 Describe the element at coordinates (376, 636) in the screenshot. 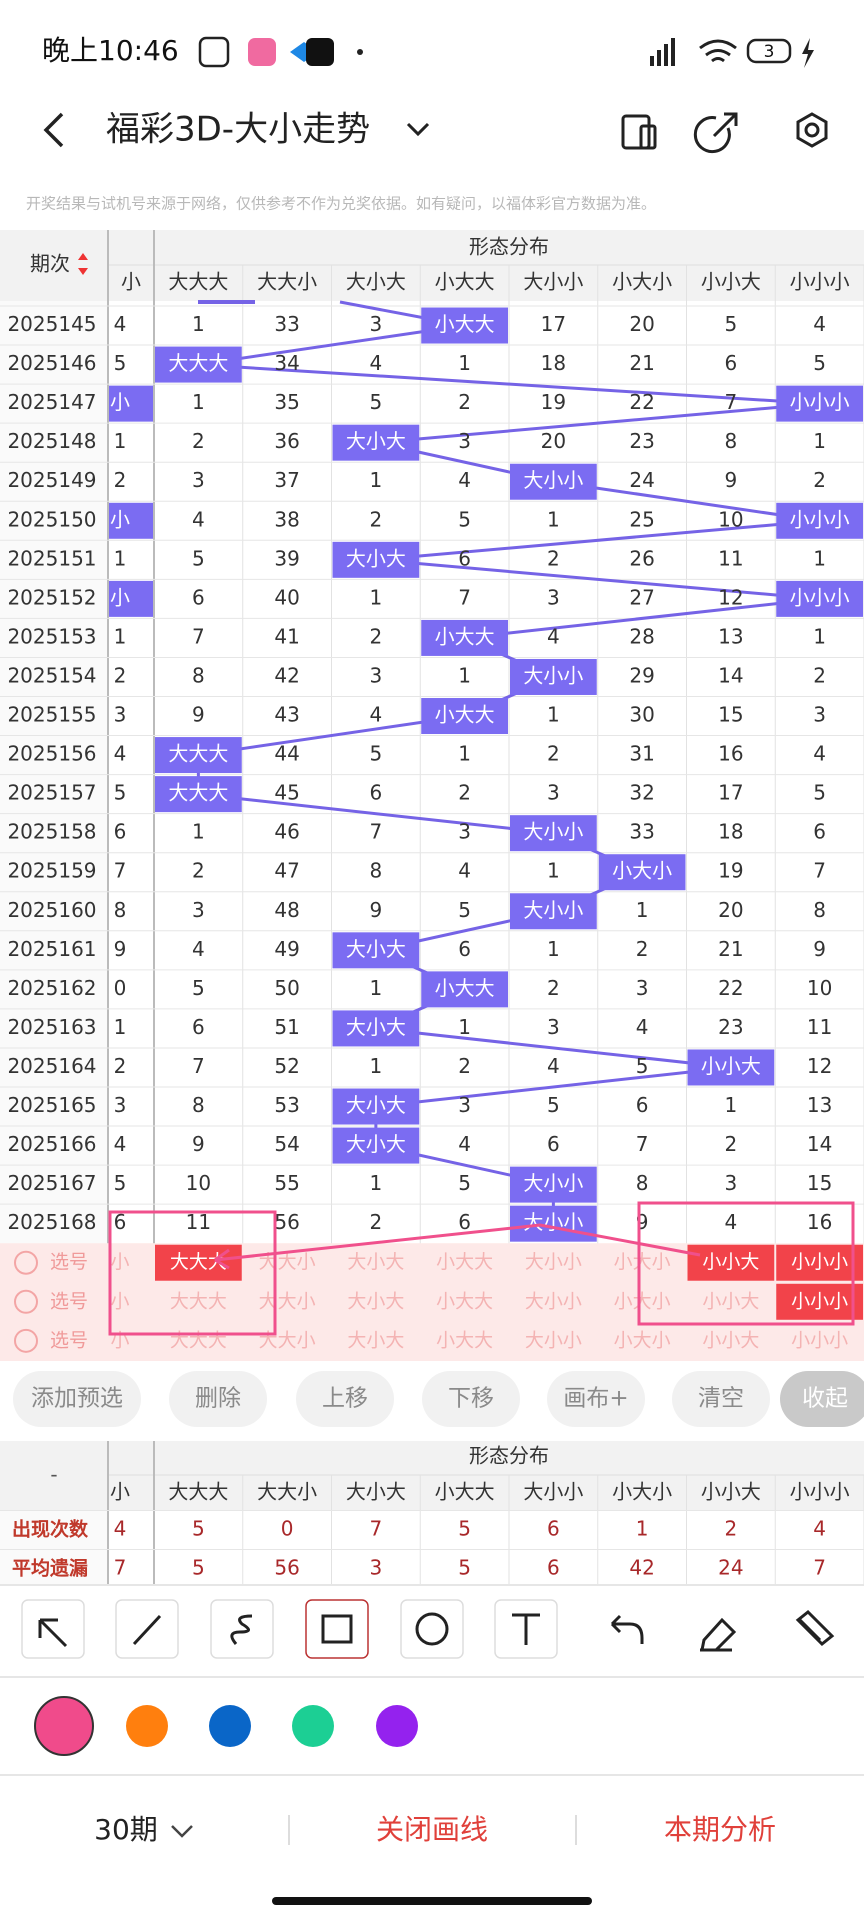

I see `omission-count: 2` at that location.